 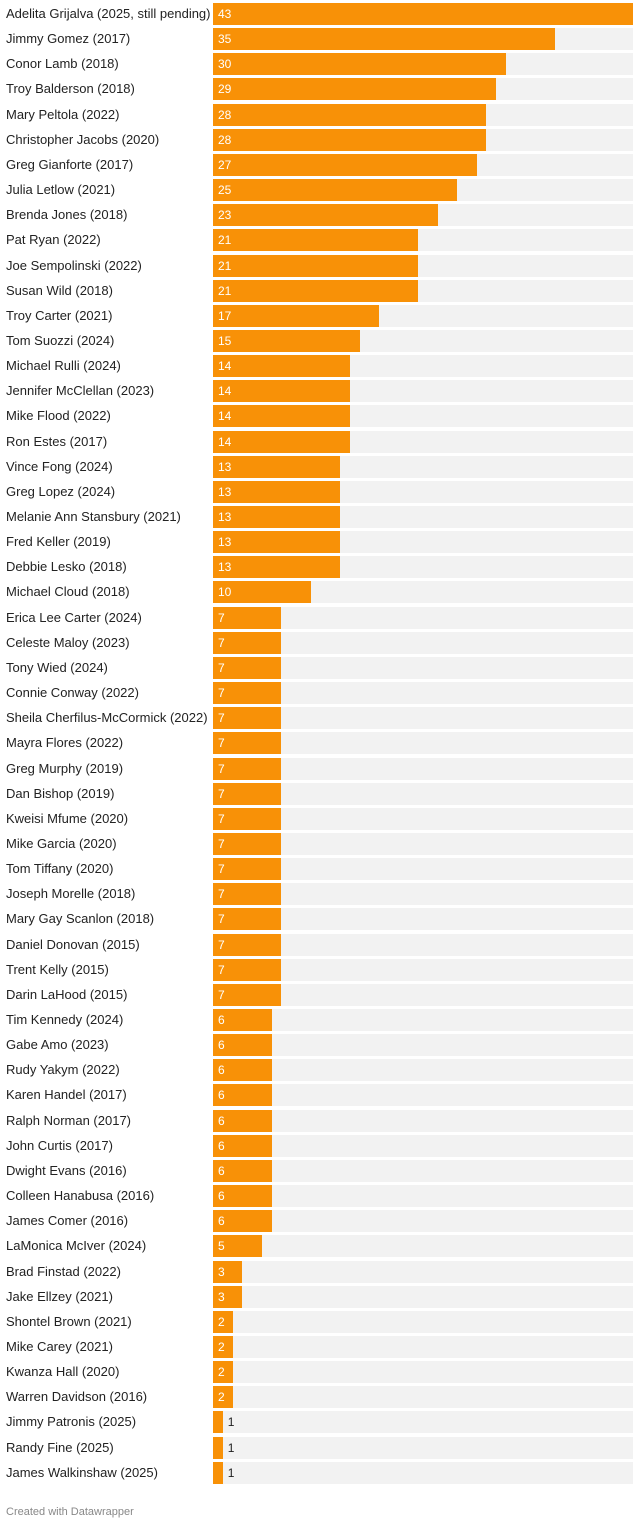 I want to click on category-label: Mayra Flores (2022), so click(x=65, y=743).